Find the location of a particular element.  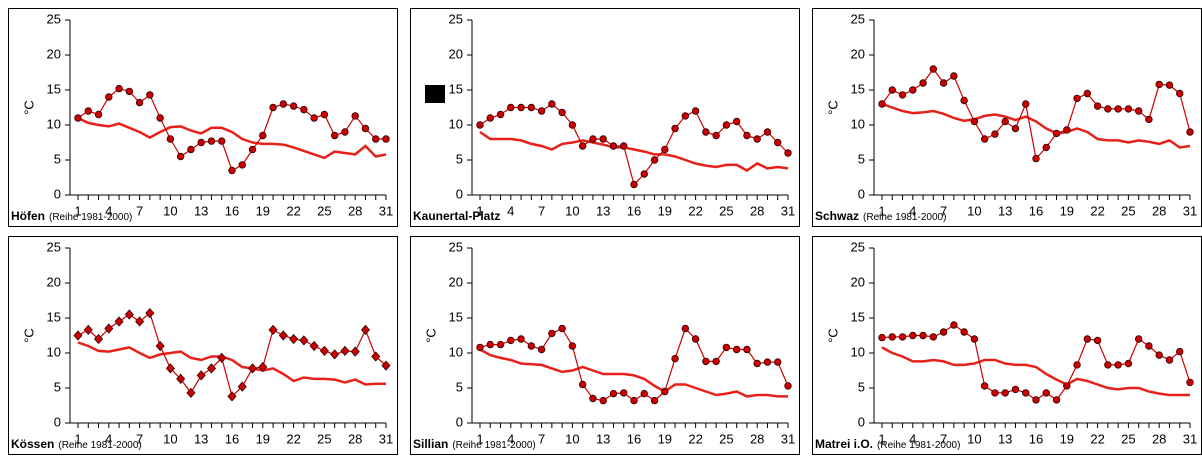

x-tick-label: 19 is located at coordinates (665, 438).